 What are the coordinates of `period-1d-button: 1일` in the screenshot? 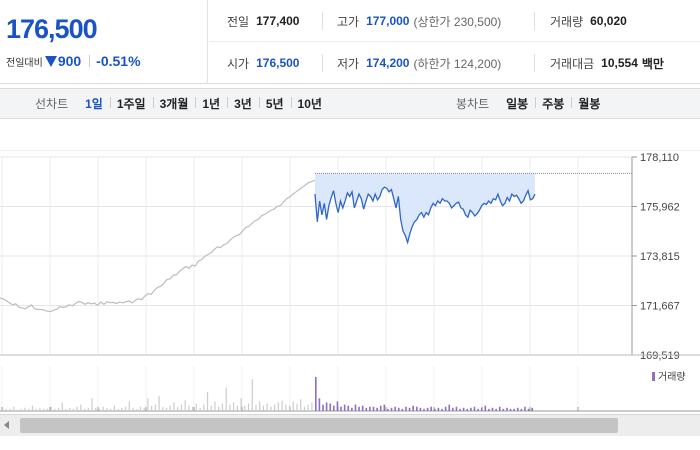 It's located at (94, 104).